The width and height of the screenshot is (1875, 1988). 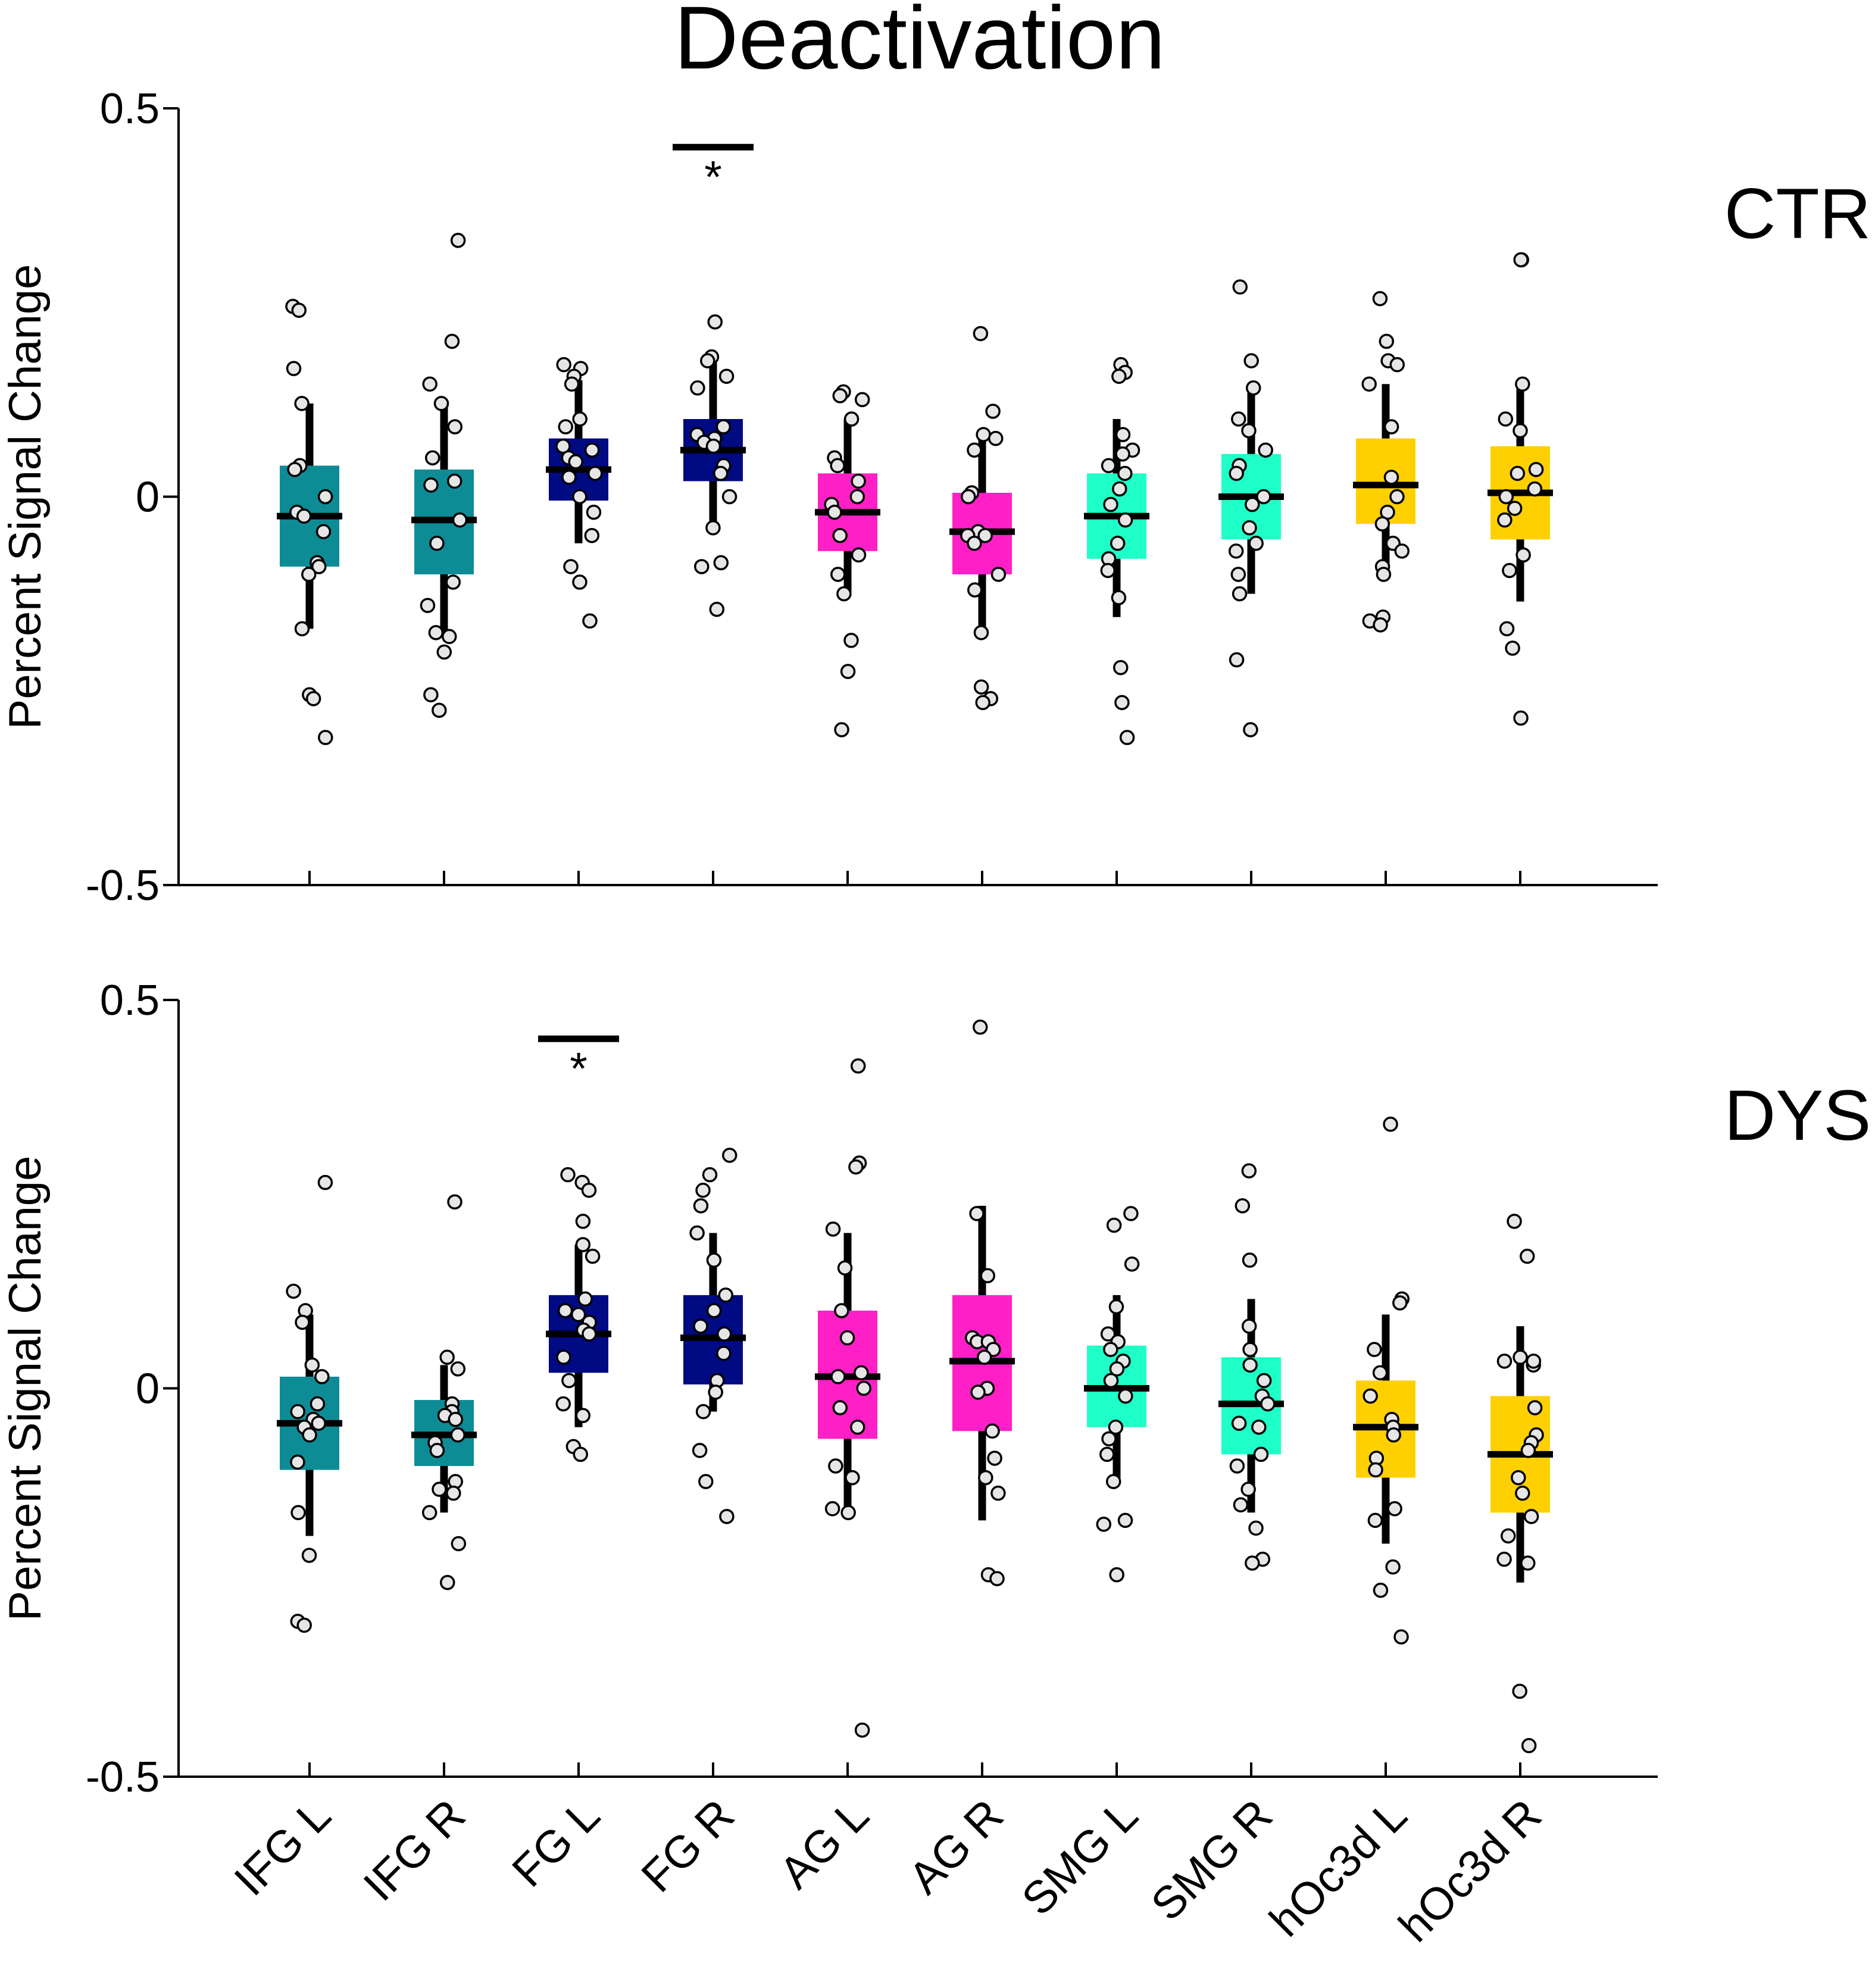 I want to click on box-ctr-ifg-l, so click(x=309, y=522).